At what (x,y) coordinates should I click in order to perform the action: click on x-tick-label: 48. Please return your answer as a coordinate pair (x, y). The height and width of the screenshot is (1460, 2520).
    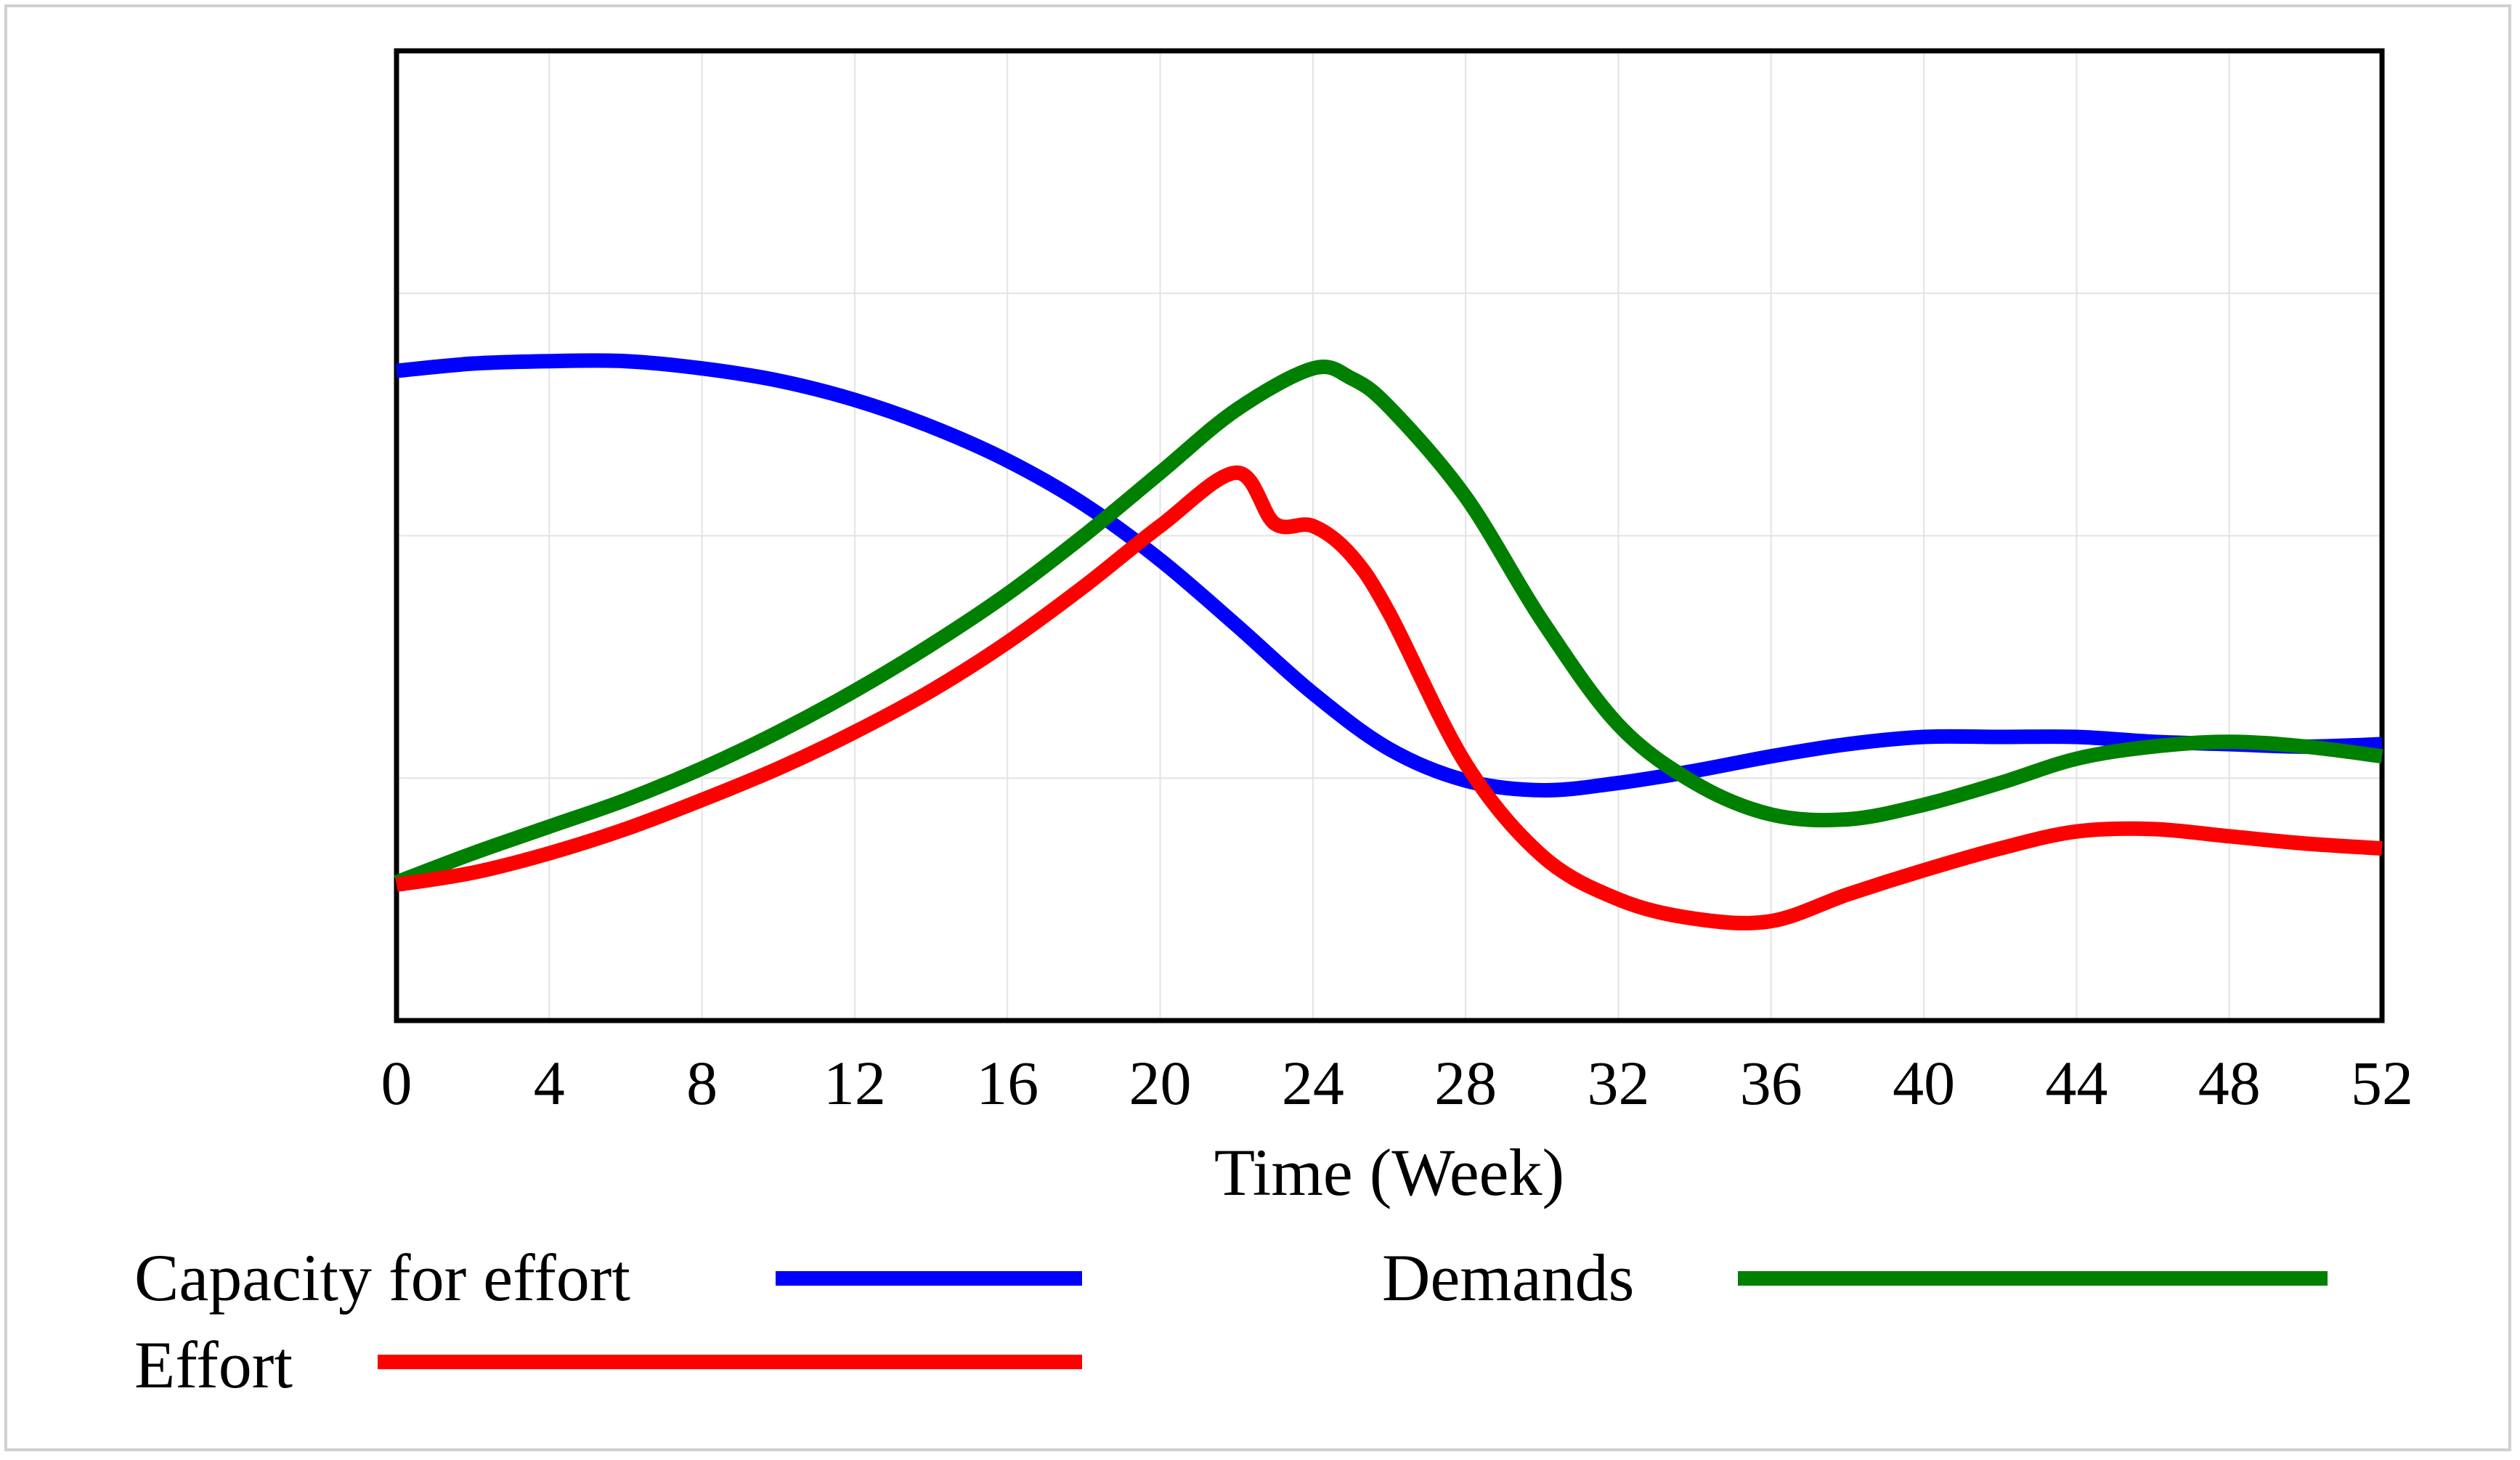
    Looking at the image, I should click on (2229, 1083).